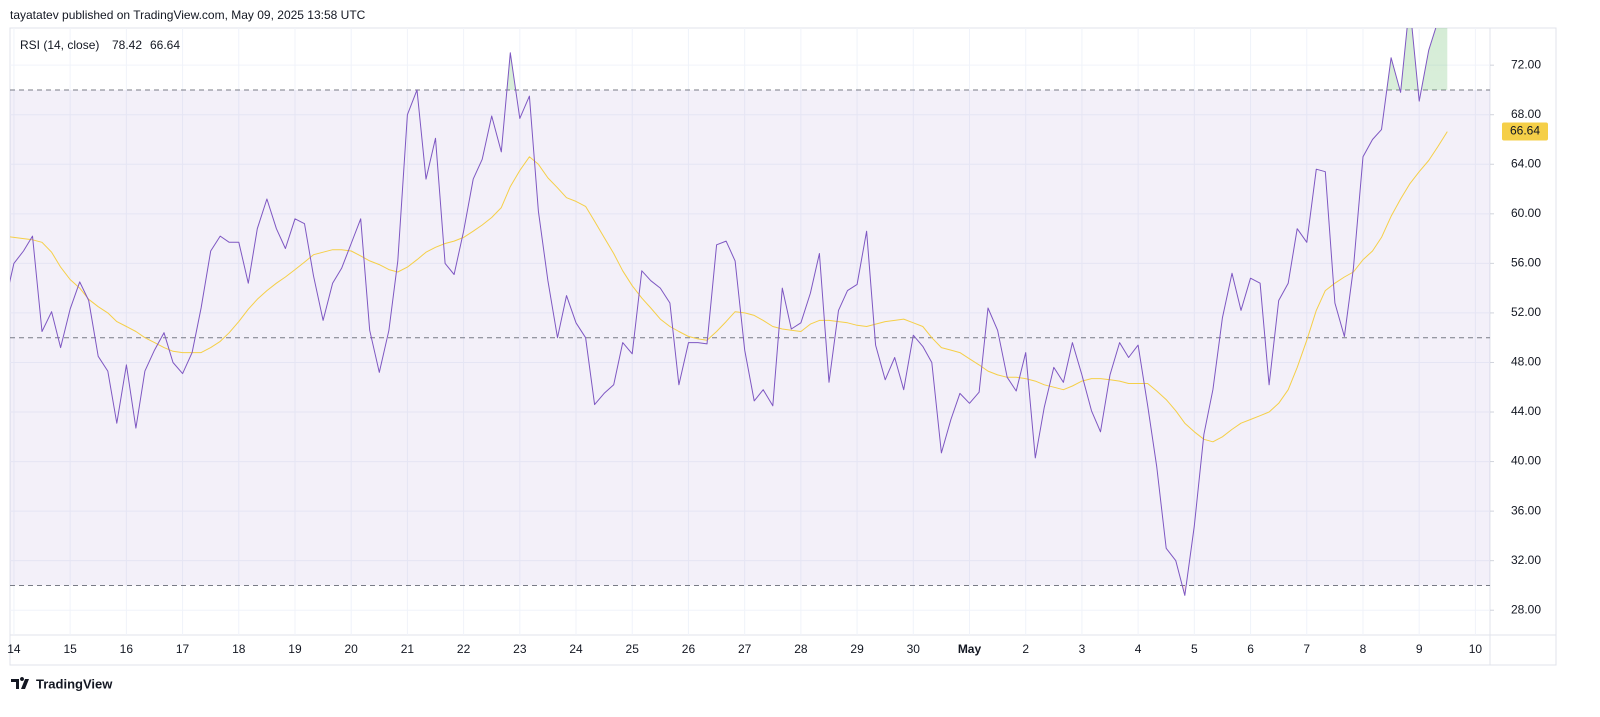 Image resolution: width=1600 pixels, height=717 pixels. What do you see at coordinates (1526, 312) in the screenshot?
I see `y-tick-label: 52.00` at bounding box center [1526, 312].